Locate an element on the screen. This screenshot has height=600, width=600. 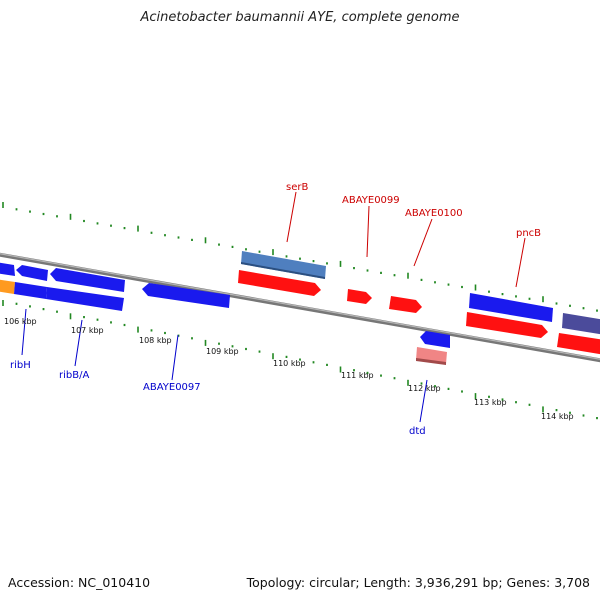
tick-label-112: 112 kbp is located at coordinates (424, 388).